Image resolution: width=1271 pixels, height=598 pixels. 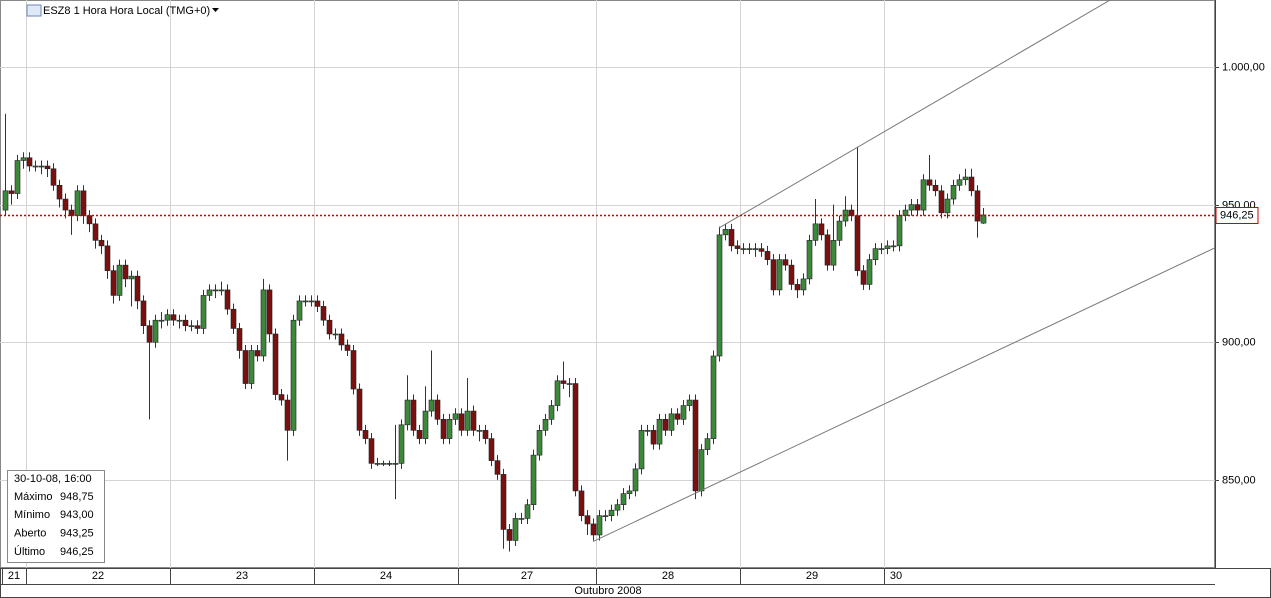 What do you see at coordinates (77, 552) in the screenshot?
I see `info-value: 946,25` at bounding box center [77, 552].